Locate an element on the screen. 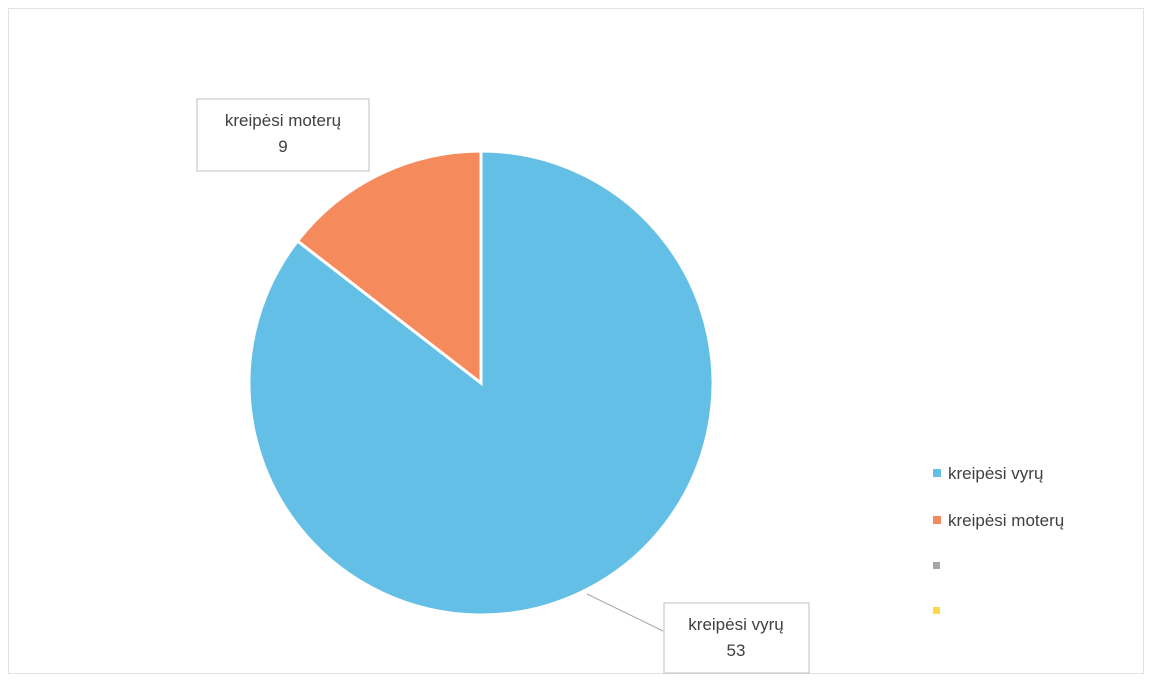 Image resolution: width=1152 pixels, height=682 pixels. data-label-moteru: kreipėsi moterų 9 is located at coordinates (283, 135).